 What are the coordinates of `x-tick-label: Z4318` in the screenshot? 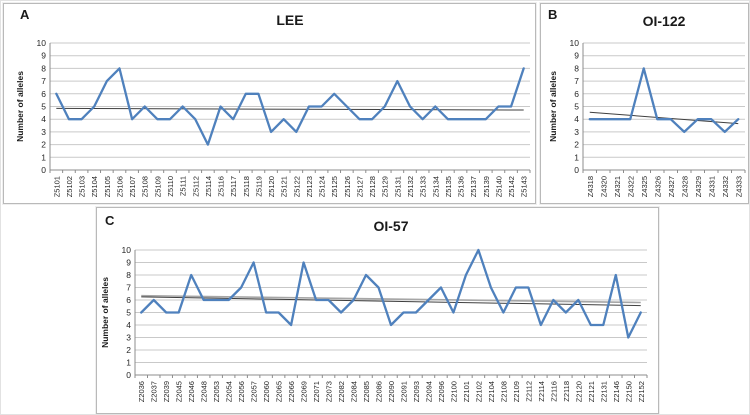 It's located at (590, 186).